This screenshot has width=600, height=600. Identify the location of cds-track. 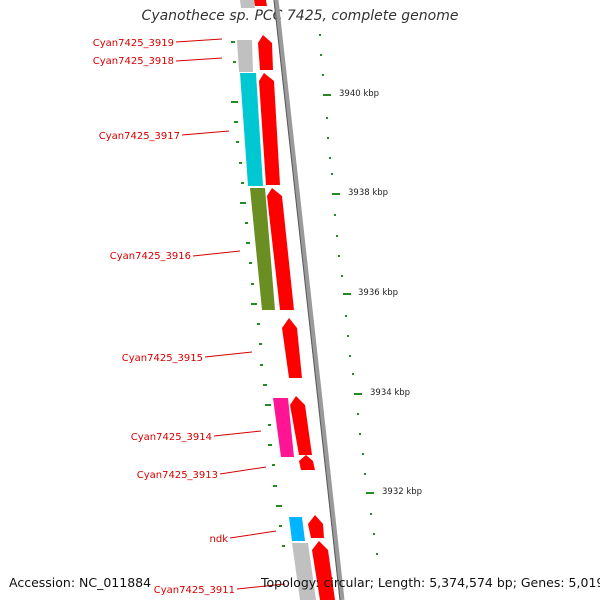
(294, 300).